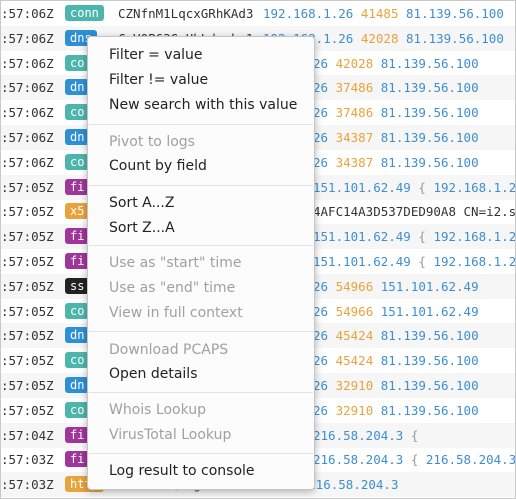 This screenshot has height=499, width=516. What do you see at coordinates (201, 185) in the screenshot?
I see `menu-separator` at bounding box center [201, 185].